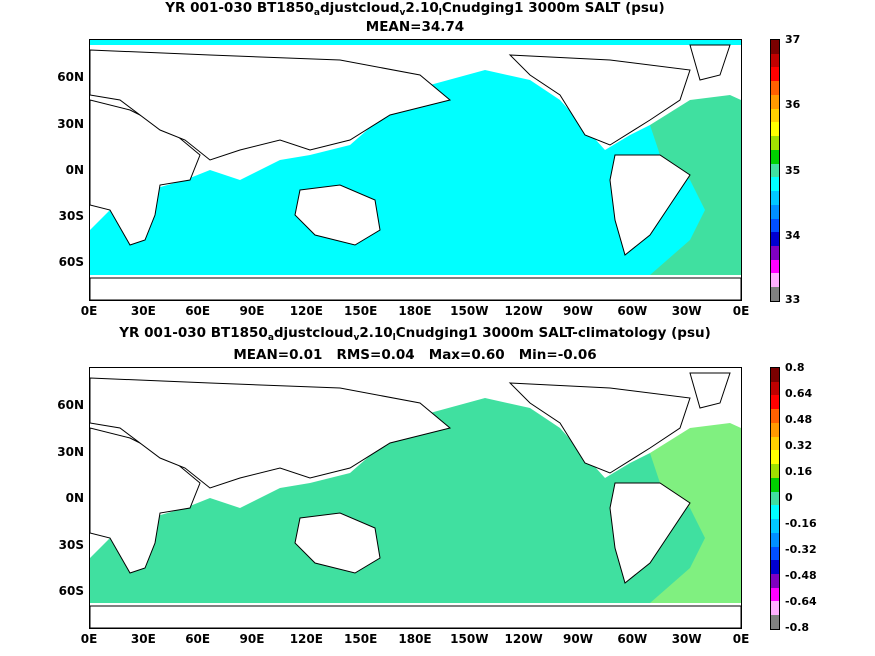 This screenshot has width=875, height=656. I want to click on map2-land-south-america, so click(650, 533).